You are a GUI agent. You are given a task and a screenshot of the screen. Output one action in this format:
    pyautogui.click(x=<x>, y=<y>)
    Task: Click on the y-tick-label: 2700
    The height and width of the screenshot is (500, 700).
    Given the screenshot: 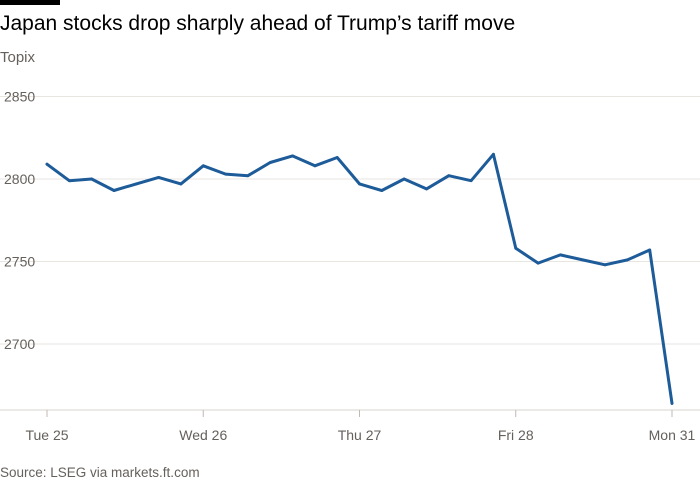 What is the action you would take?
    pyautogui.click(x=19, y=344)
    